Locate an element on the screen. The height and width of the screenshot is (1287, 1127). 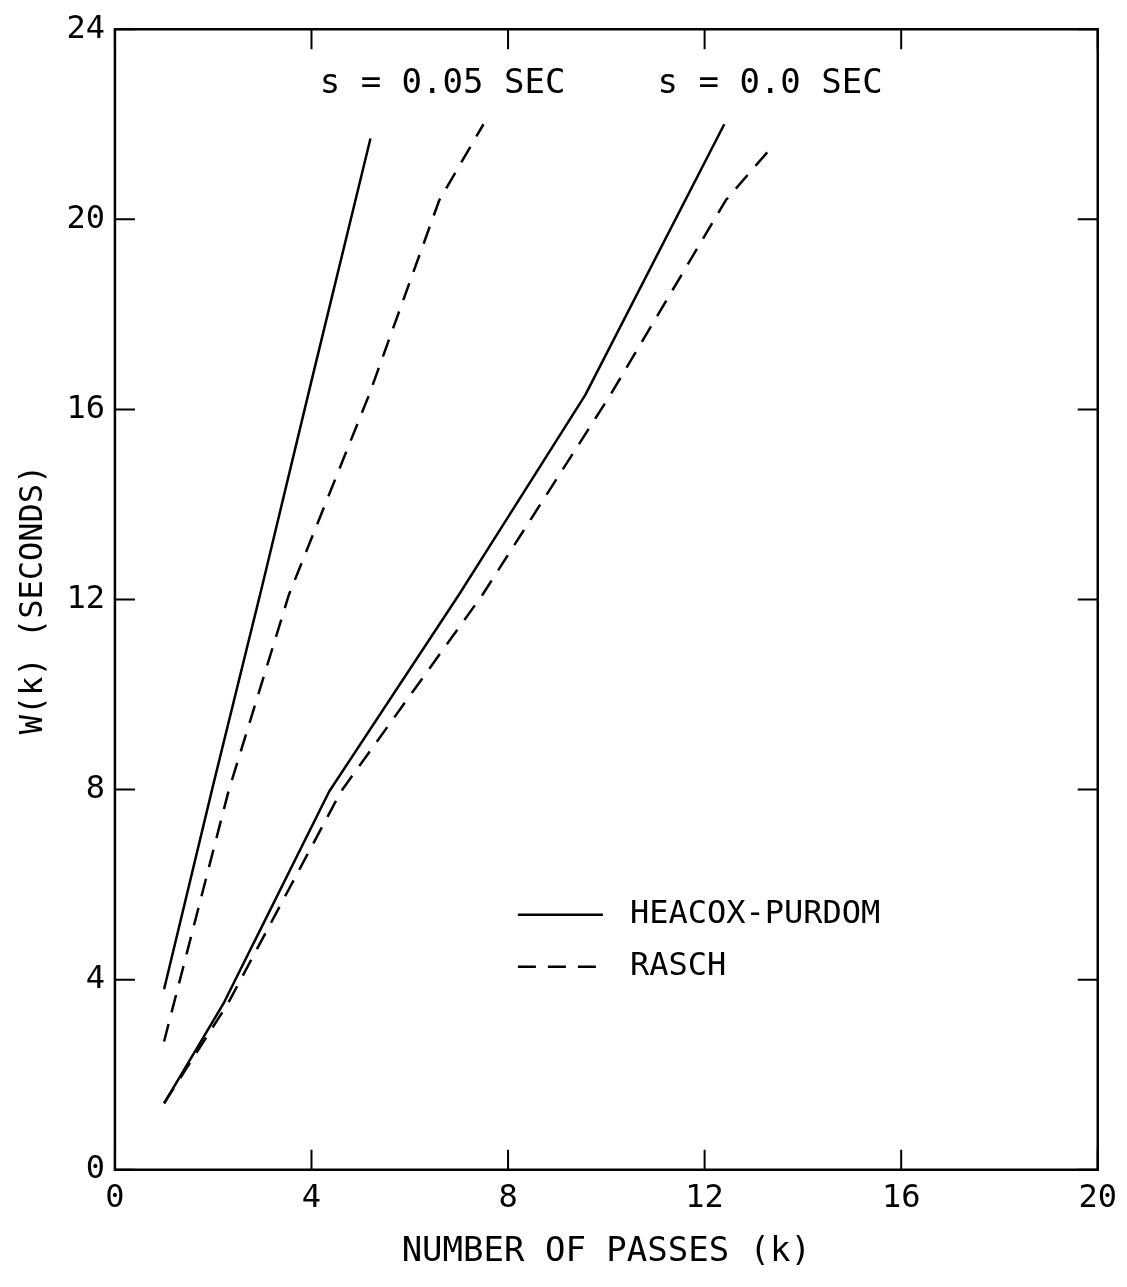
annotation: s = 0.0 SEC is located at coordinates (770, 81).